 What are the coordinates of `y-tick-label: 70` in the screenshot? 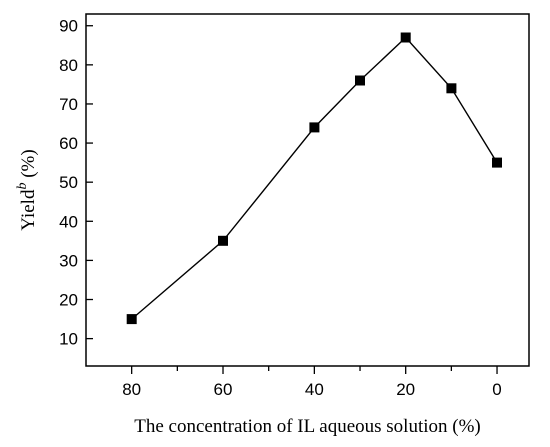 It's located at (68, 104).